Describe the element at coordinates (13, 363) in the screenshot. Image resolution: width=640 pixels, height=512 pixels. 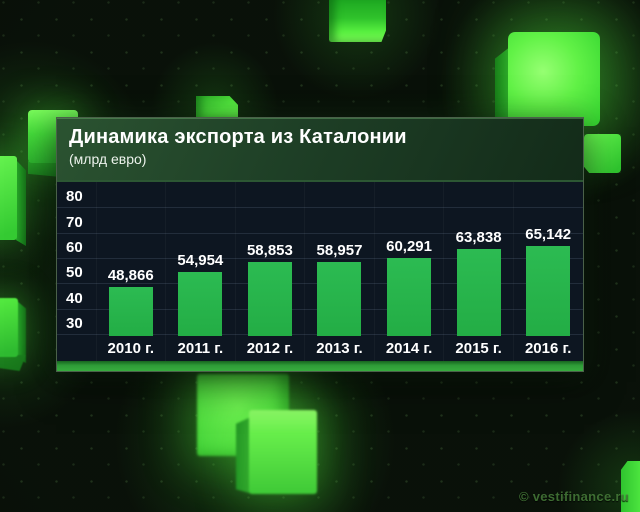
I see `cube-bottom-face` at that location.